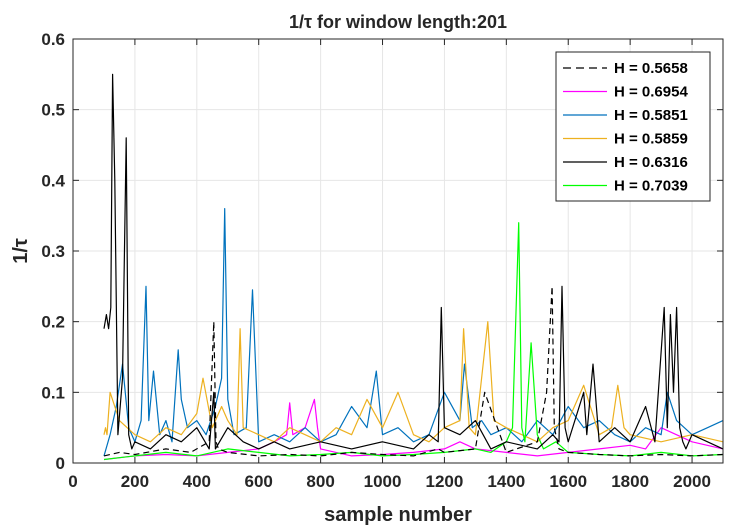  I want to click on y-axis-title: 1/τ, so click(21, 251).